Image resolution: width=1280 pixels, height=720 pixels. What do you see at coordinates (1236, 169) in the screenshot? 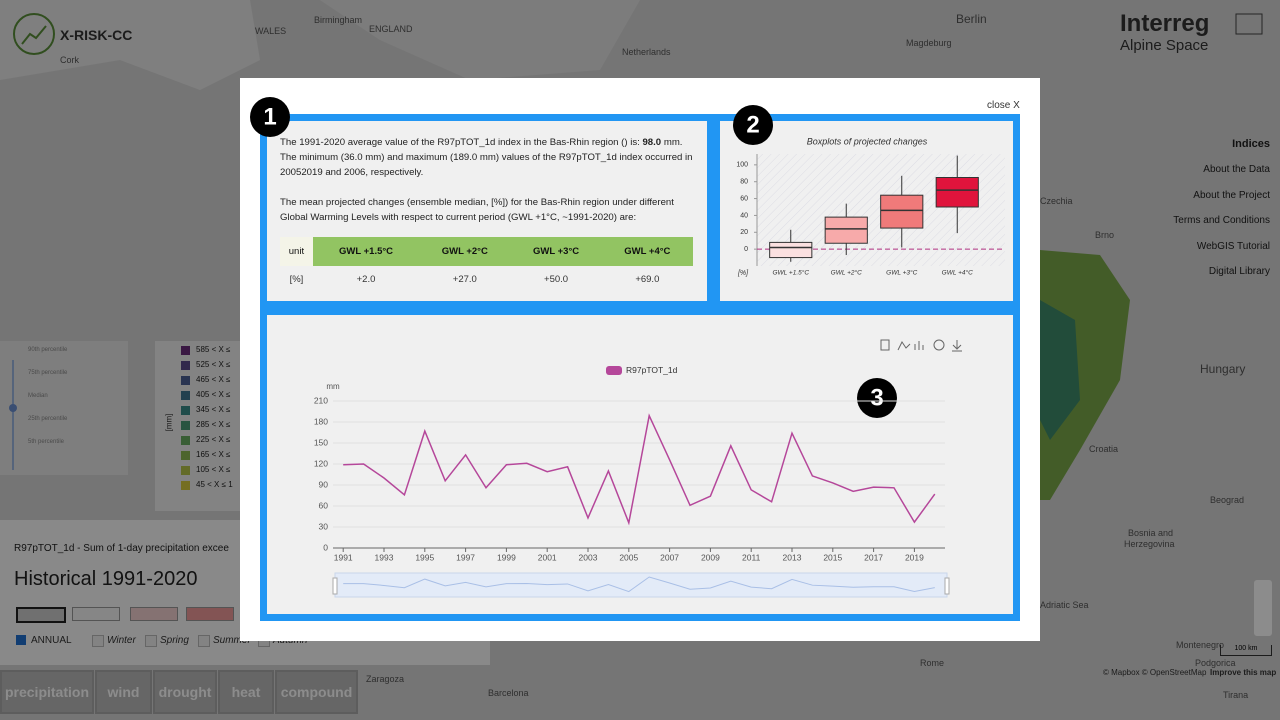
I see `menu-item: About the Data` at bounding box center [1236, 169].